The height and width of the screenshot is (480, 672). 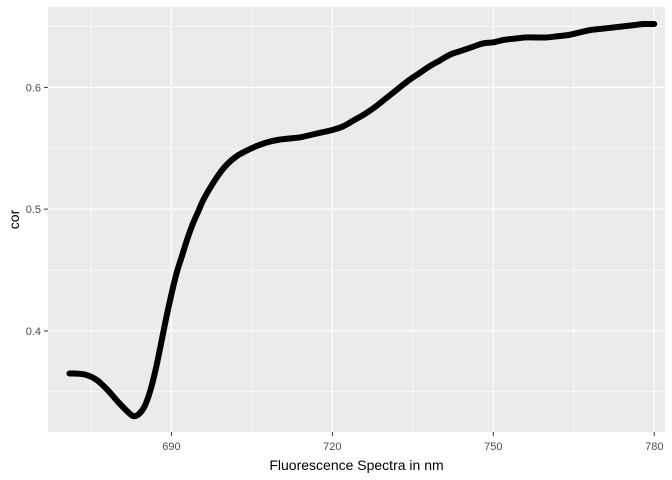 I want to click on y-tick-label: 0.6, so click(x=33, y=88).